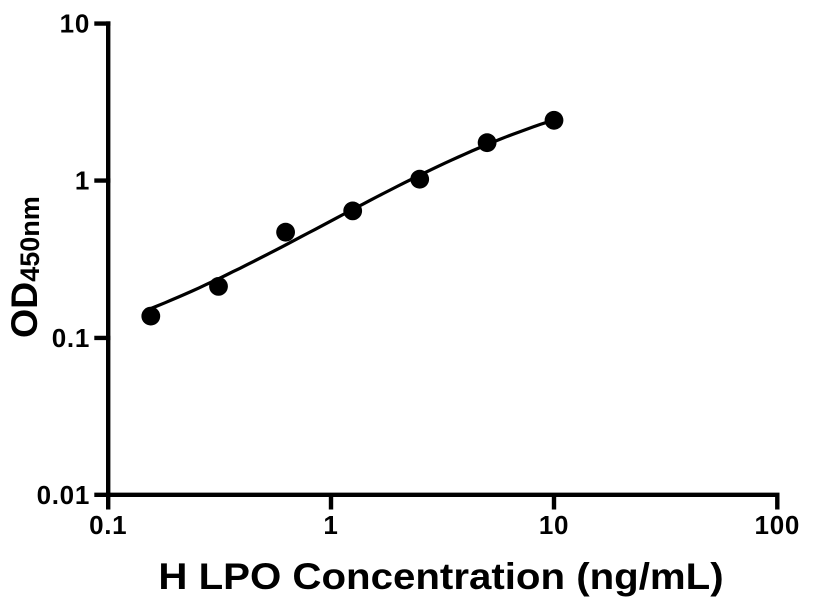  I want to click on svg-text: 0.01, so click(63, 495).